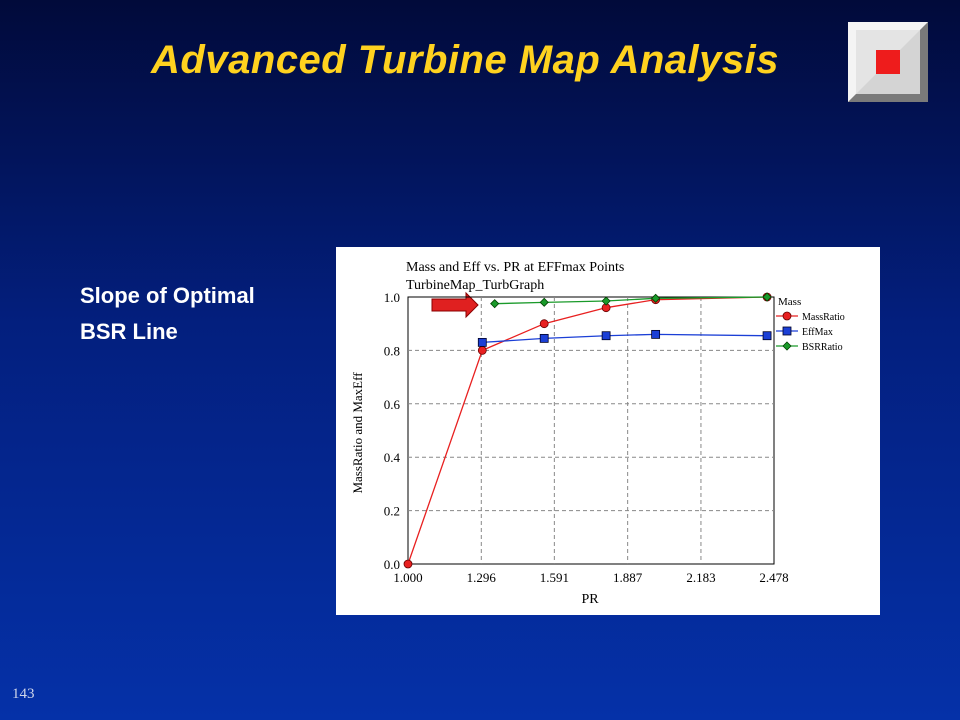 The height and width of the screenshot is (720, 960). I want to click on series-line-bsrratio, so click(631, 300).